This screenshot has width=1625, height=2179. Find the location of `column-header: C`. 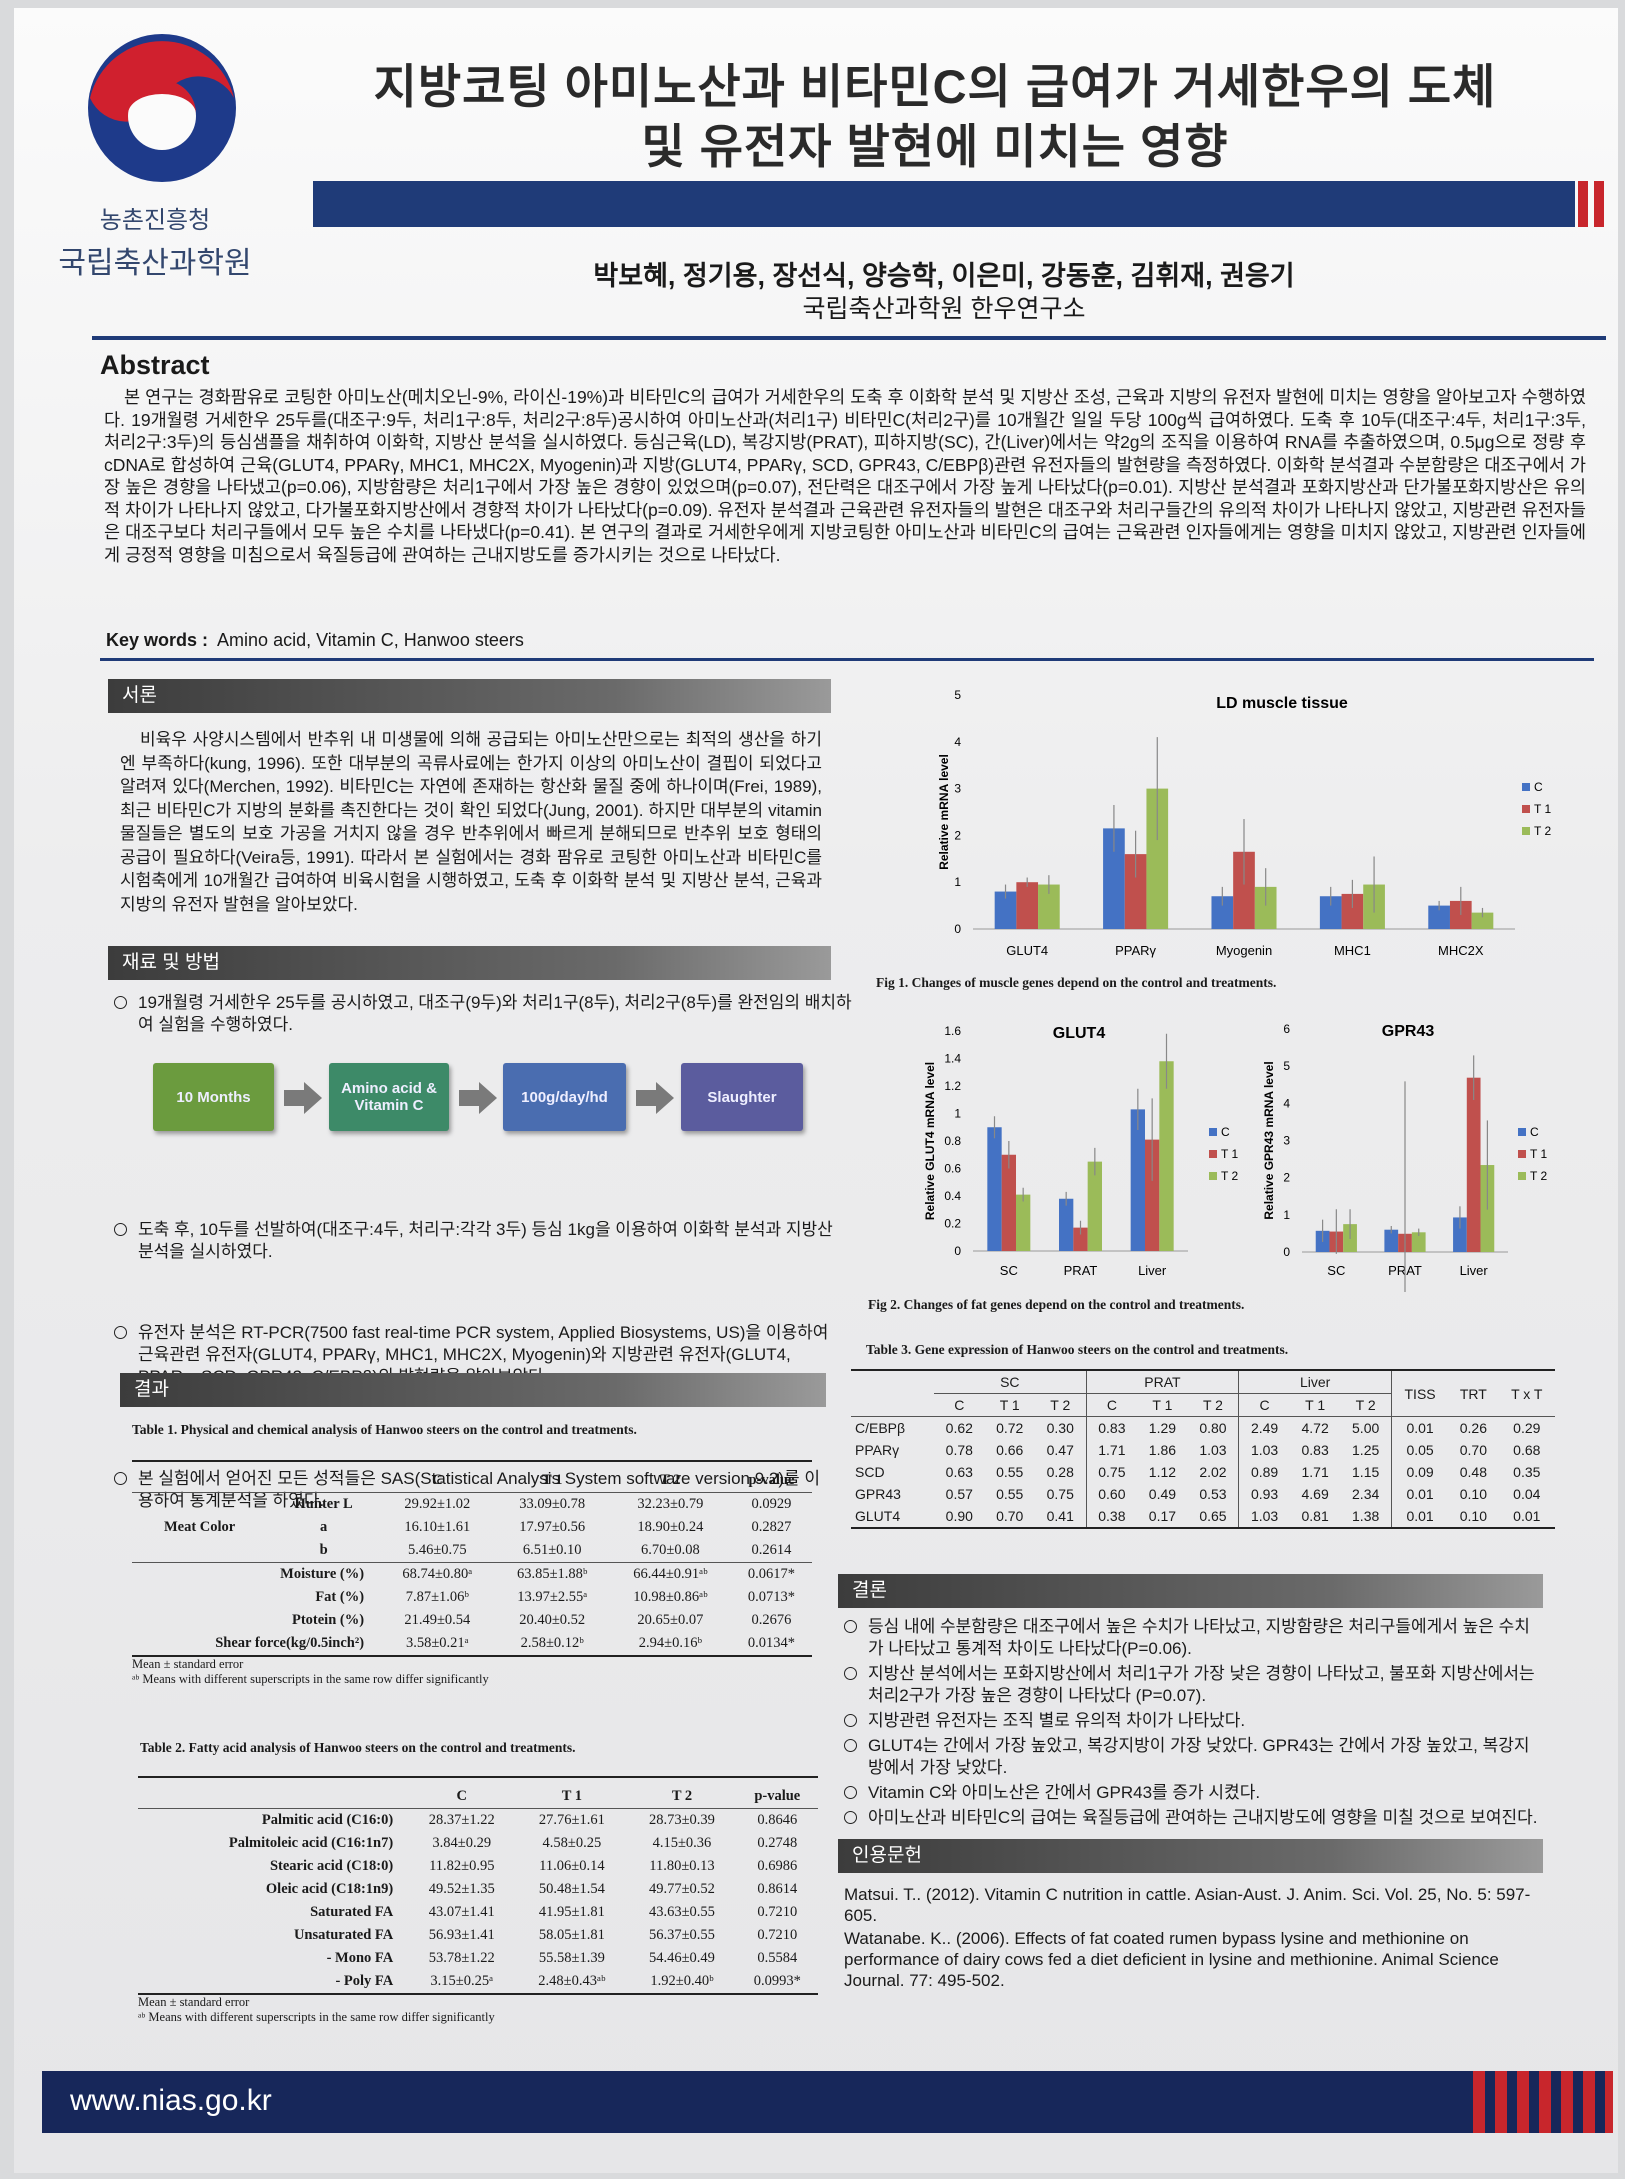

column-header: C is located at coordinates (437, 1480).